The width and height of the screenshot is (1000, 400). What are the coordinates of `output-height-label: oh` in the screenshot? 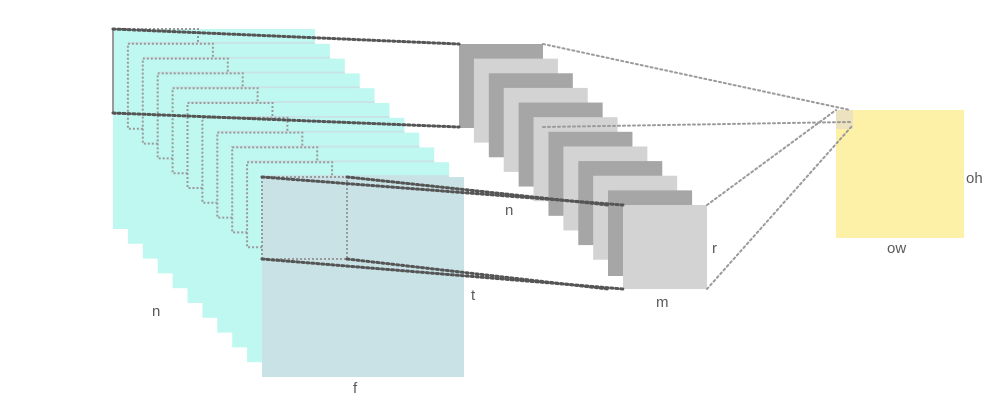 It's located at (974, 178).